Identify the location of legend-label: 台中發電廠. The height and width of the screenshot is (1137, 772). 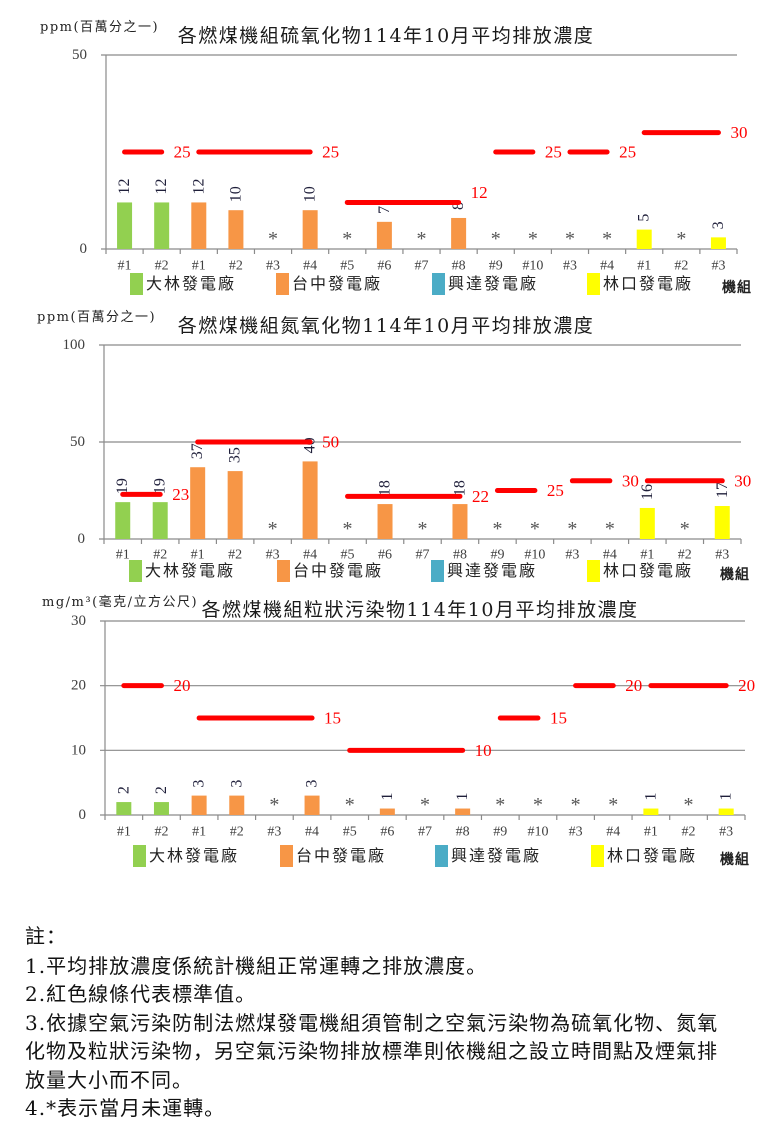
(338, 570).